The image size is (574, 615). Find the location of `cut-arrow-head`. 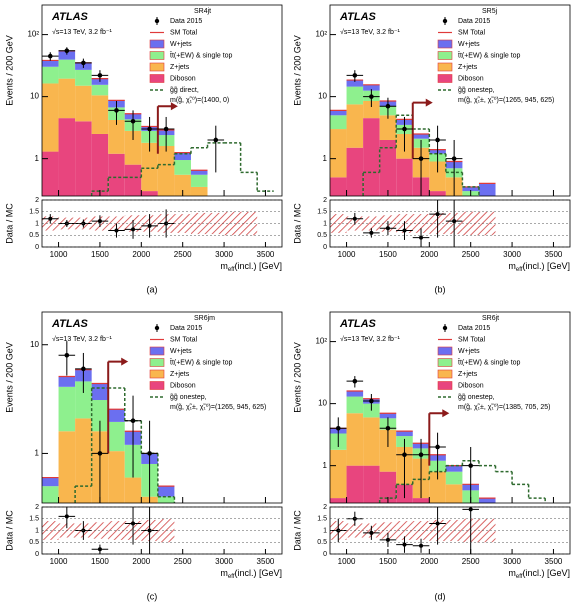

cut-arrow-head is located at coordinates (125, 361).